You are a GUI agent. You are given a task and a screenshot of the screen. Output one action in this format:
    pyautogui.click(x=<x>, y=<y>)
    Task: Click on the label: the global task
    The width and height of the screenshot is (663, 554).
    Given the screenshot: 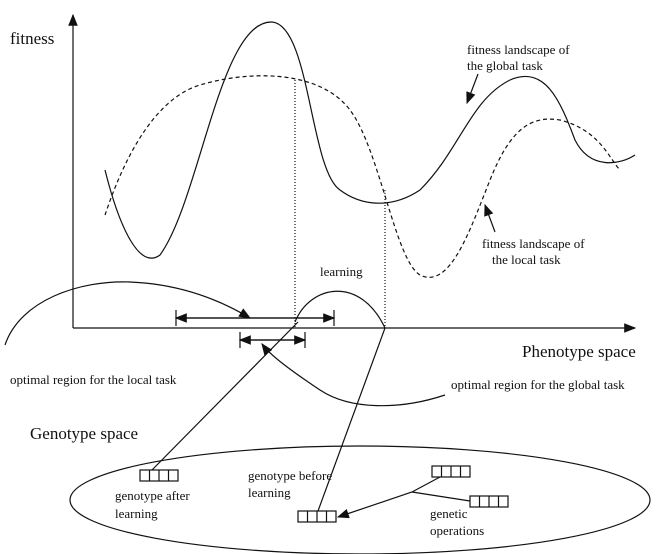 What is the action you would take?
    pyautogui.click(x=505, y=65)
    